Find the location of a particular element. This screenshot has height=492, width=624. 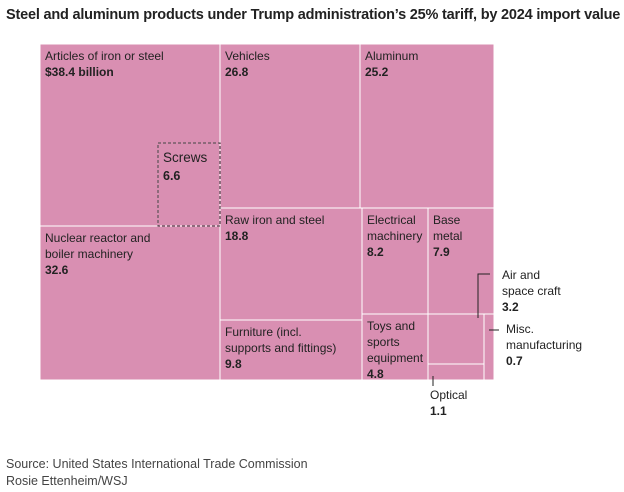

treemap-tile-electrical: Electrical machinery 8.2 is located at coordinates (395, 261).